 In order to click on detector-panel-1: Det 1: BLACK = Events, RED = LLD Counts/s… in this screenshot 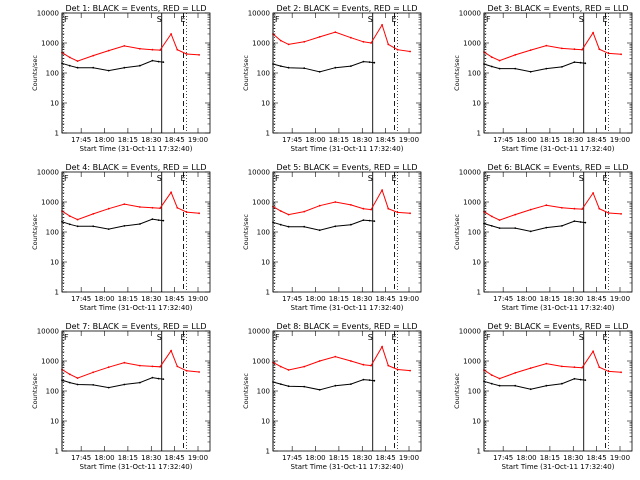, I will do `click(121, 78)`.